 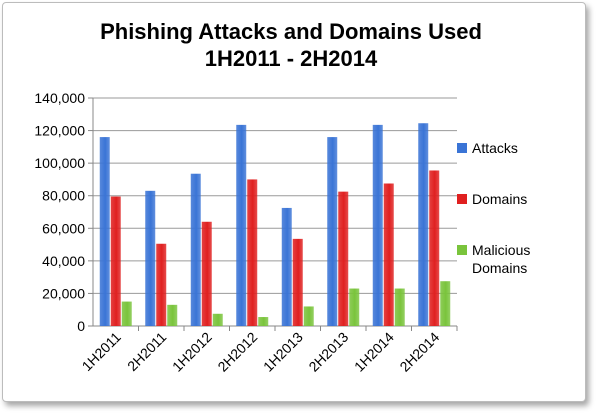 I want to click on x-tick-label: 2H2011, so click(x=146, y=351).